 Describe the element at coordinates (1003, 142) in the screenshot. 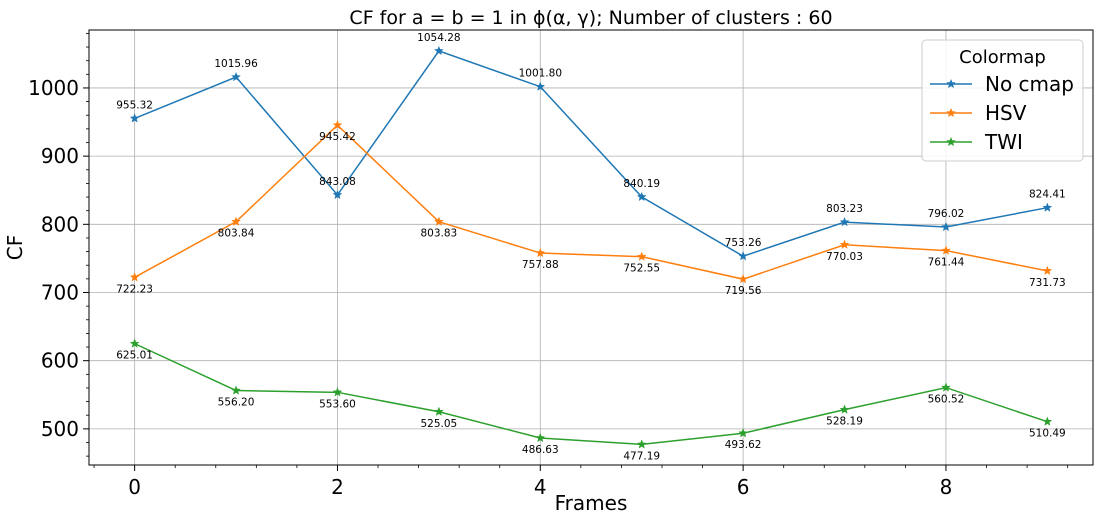

I see `legend-label-twi: TWI` at that location.